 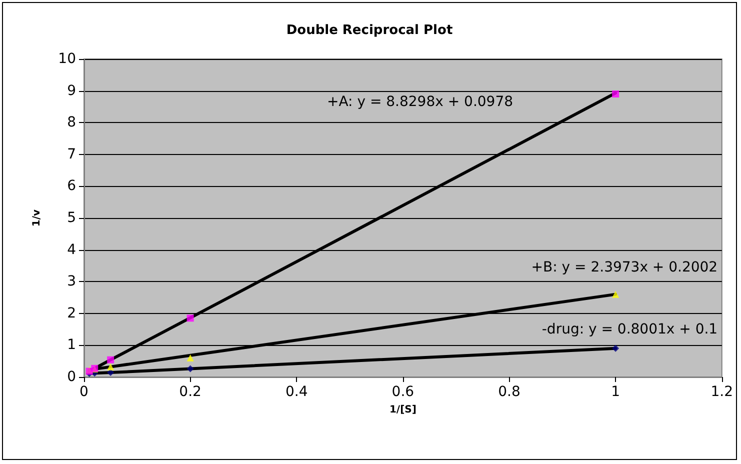 I want to click on y-tick-label: 6, so click(x=71, y=186).